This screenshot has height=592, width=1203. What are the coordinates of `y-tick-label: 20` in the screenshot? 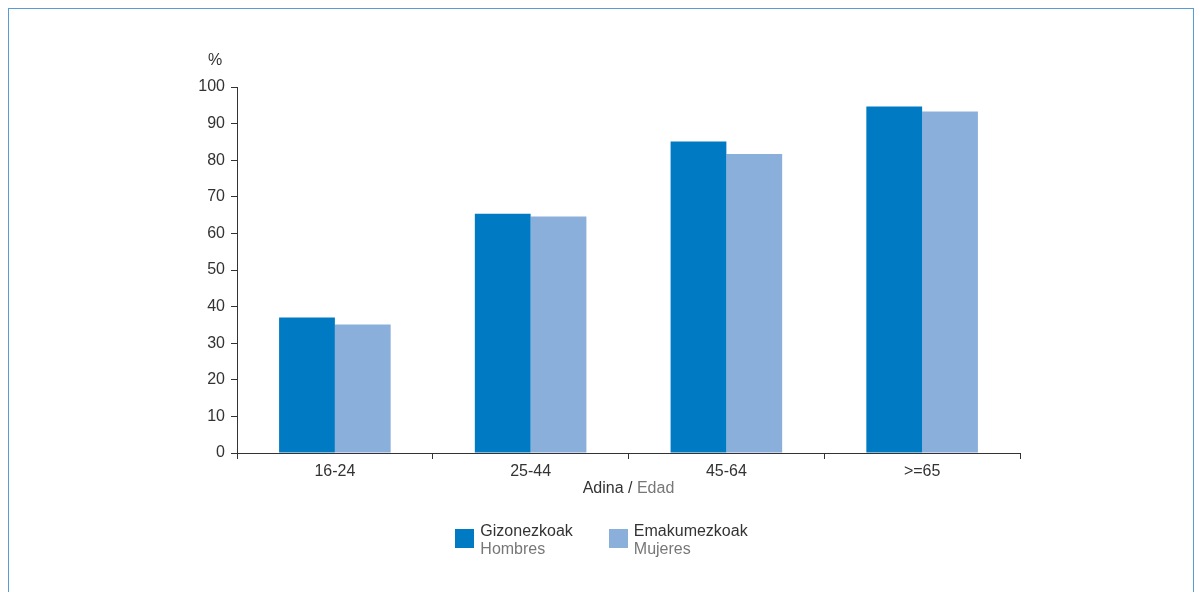 It's located at (216, 379).